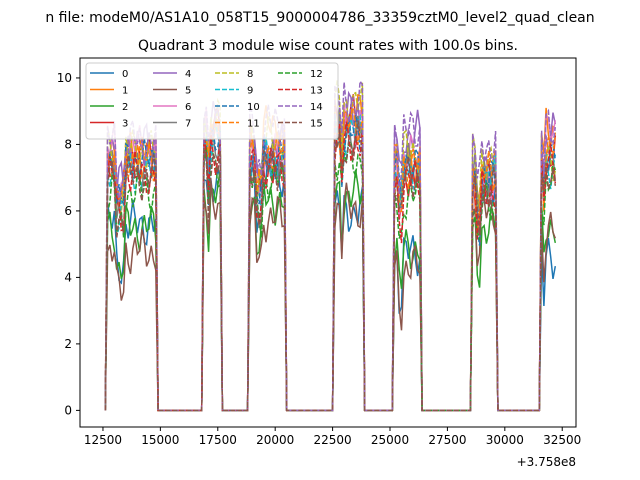  I want to click on legend-label-13: 13, so click(316, 91).